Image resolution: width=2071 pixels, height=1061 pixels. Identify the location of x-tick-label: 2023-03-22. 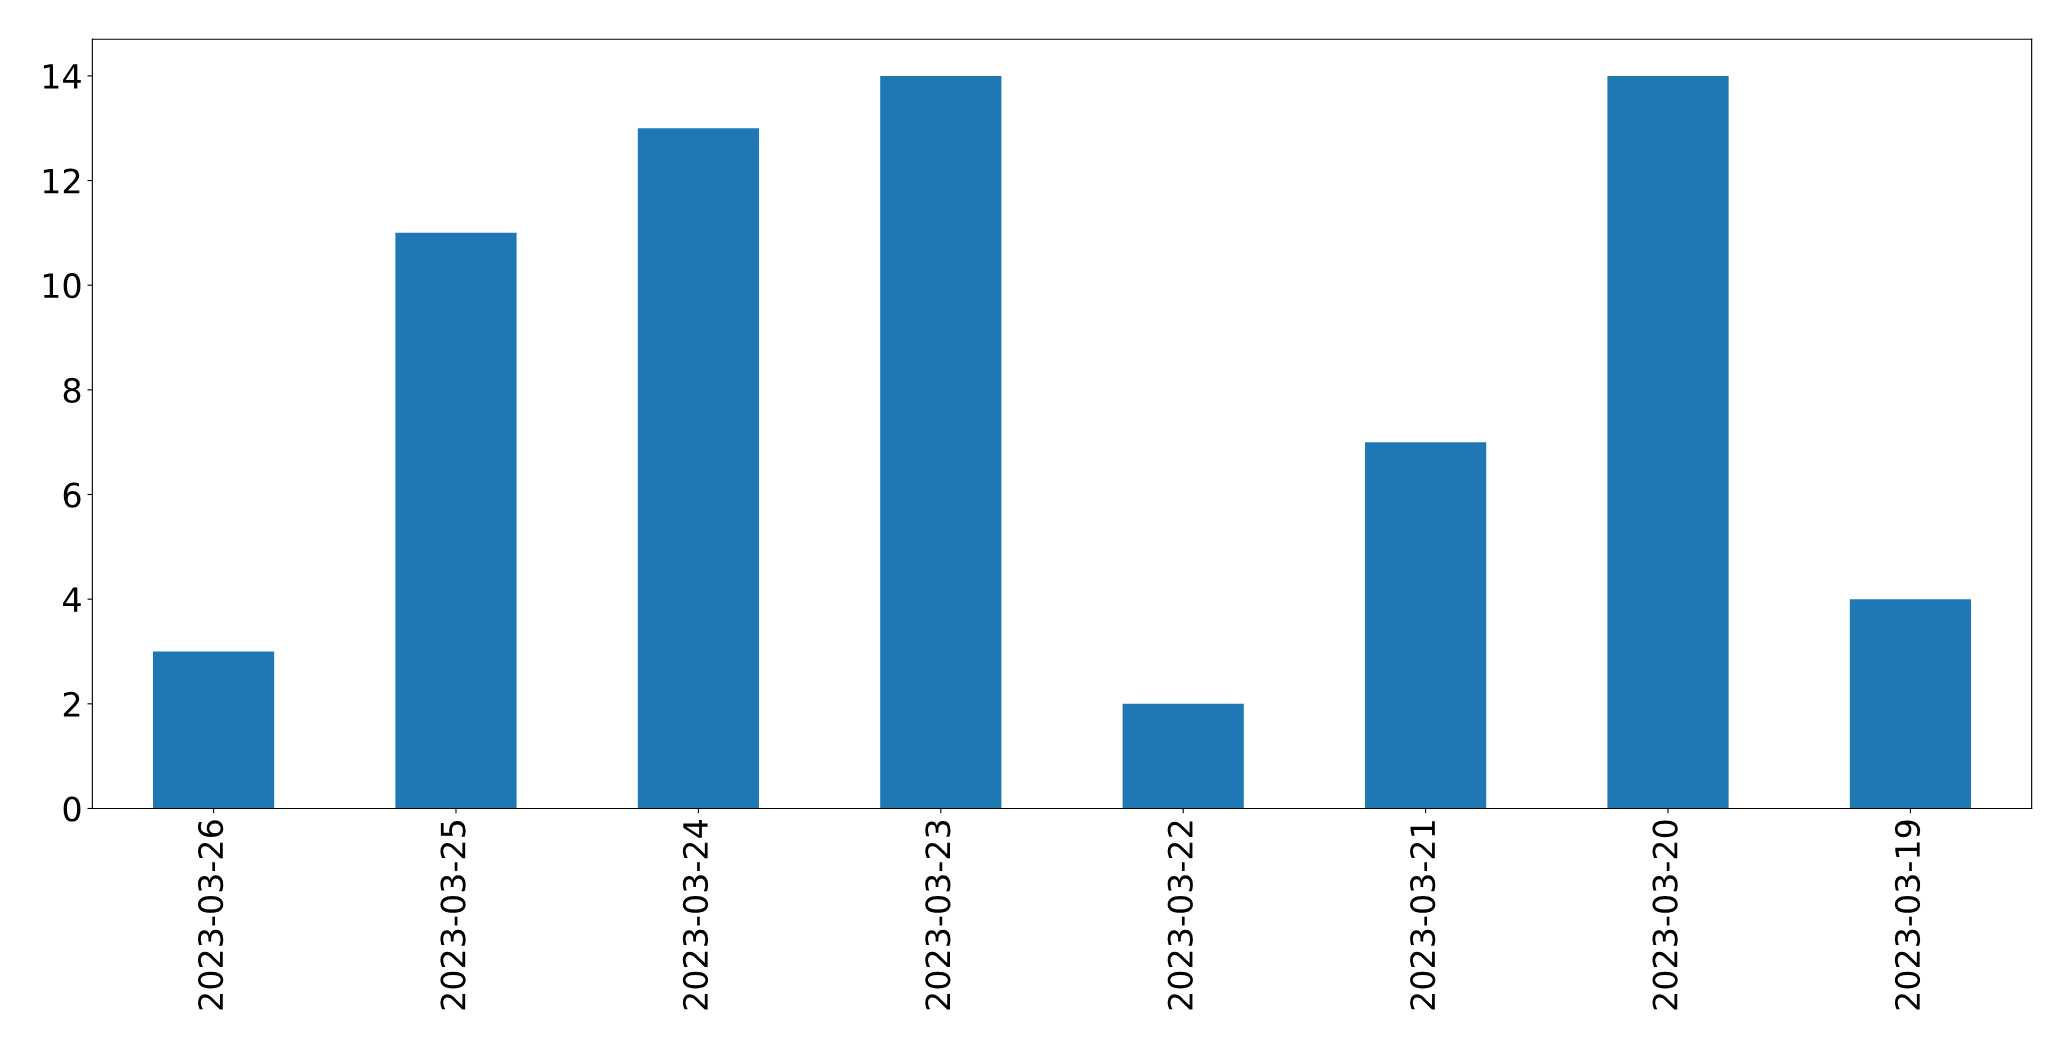
(1180, 915).